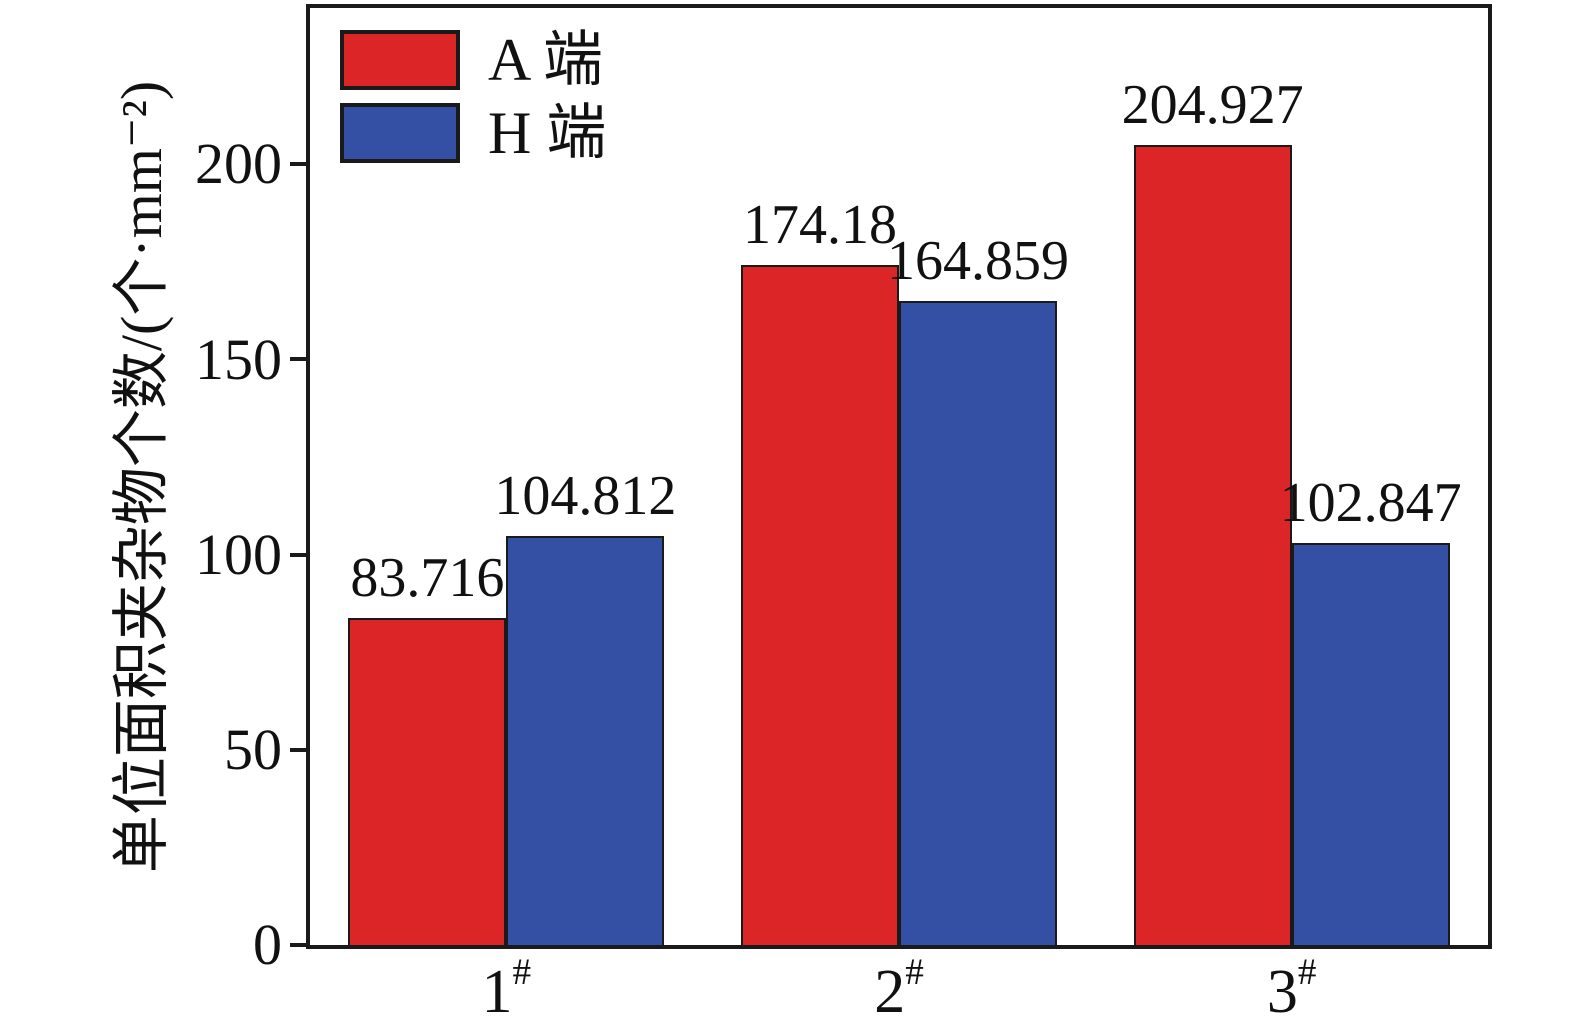  What do you see at coordinates (546, 60) in the screenshot?
I see `legend-label: A 端` at bounding box center [546, 60].